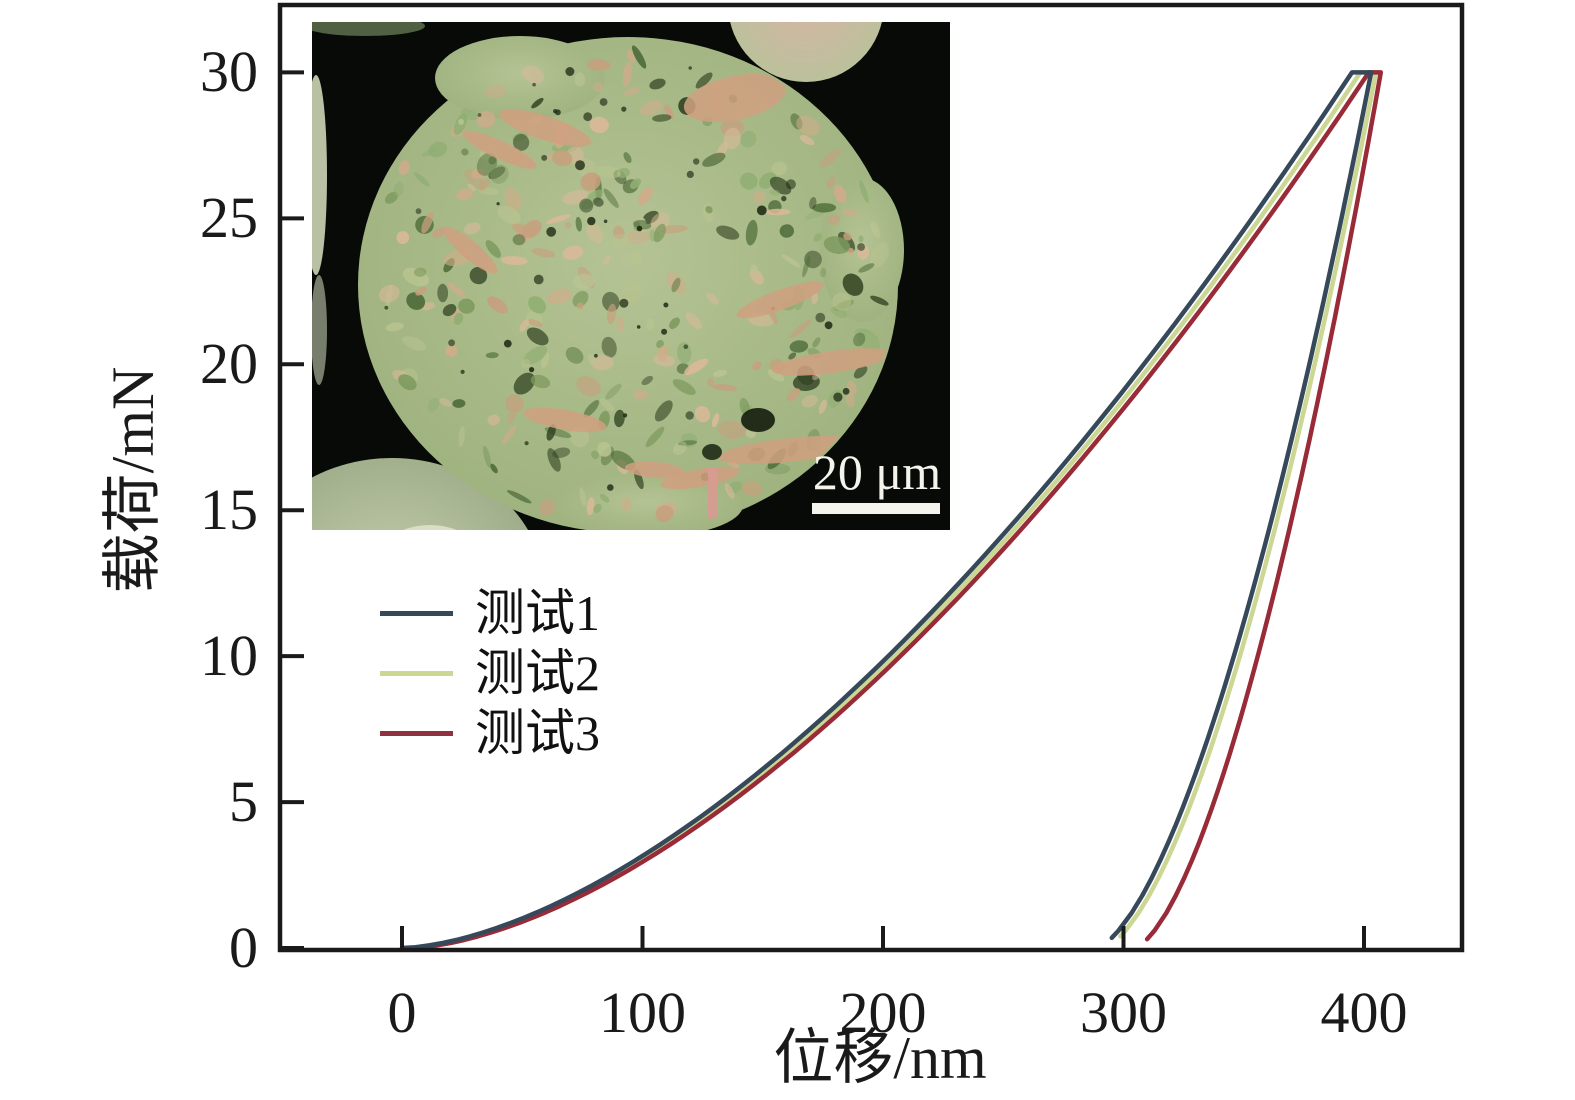  What do you see at coordinates (537, 733) in the screenshot?
I see `legend-label: 测试3` at bounding box center [537, 733].